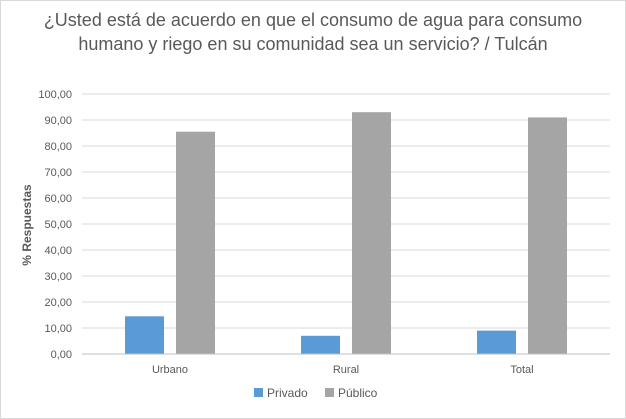 The width and height of the screenshot is (626, 419). What do you see at coordinates (170, 370) in the screenshot?
I see `x-category-label: Urbano` at bounding box center [170, 370].